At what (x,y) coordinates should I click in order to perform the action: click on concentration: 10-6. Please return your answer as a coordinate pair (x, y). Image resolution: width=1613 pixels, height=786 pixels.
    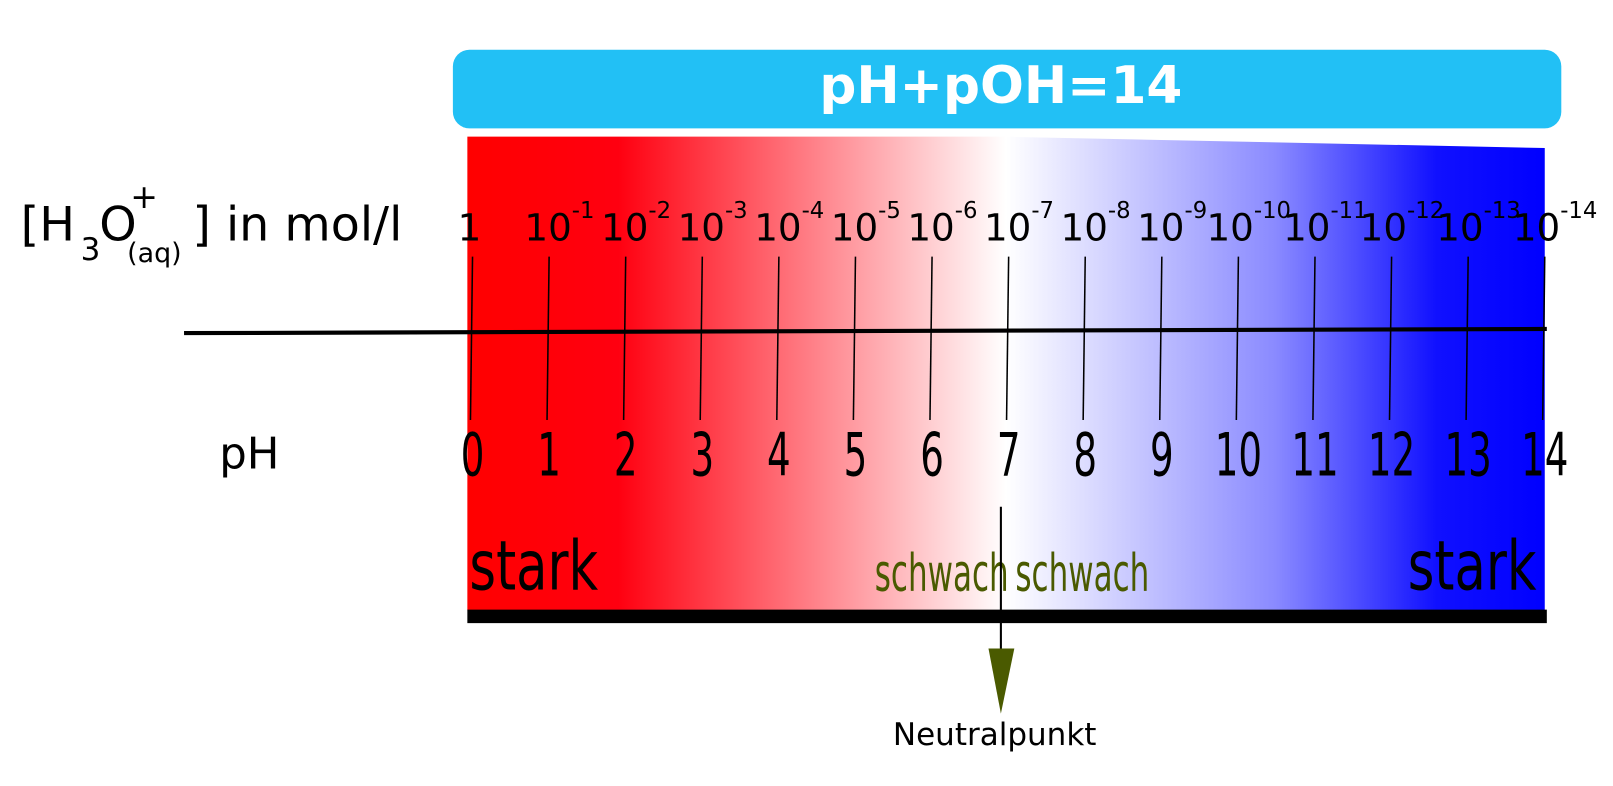
    Looking at the image, I should click on (942, 224).